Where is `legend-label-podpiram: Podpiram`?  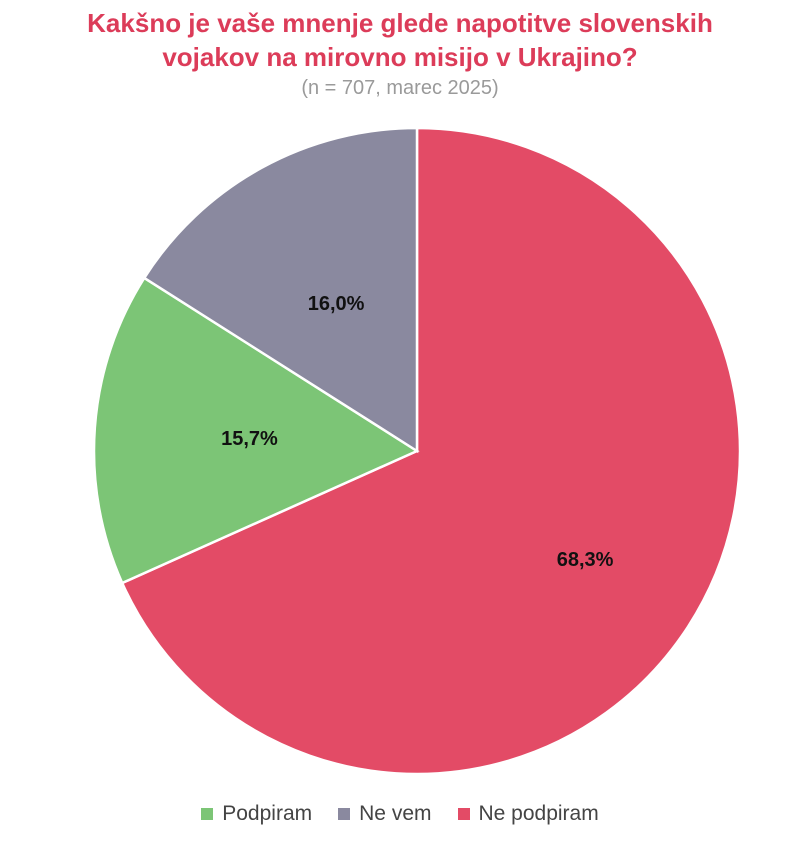
legend-label-podpiram: Podpiram is located at coordinates (267, 813).